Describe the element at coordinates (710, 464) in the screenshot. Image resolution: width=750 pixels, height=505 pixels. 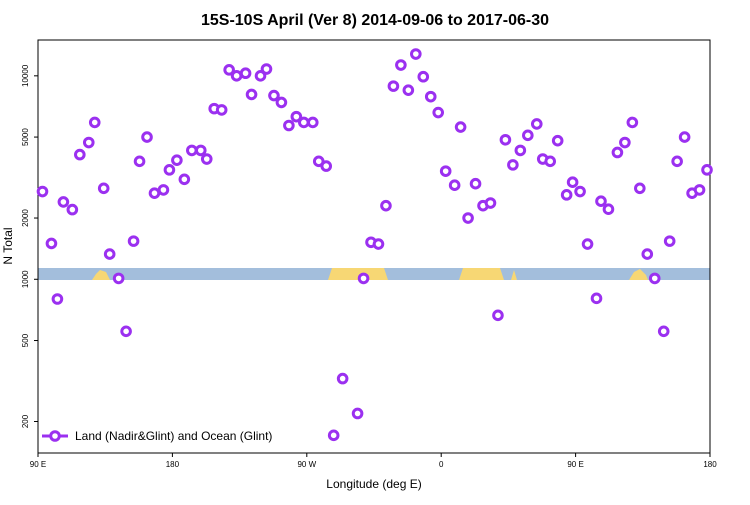
I see `x-tick-label: 180` at that location.